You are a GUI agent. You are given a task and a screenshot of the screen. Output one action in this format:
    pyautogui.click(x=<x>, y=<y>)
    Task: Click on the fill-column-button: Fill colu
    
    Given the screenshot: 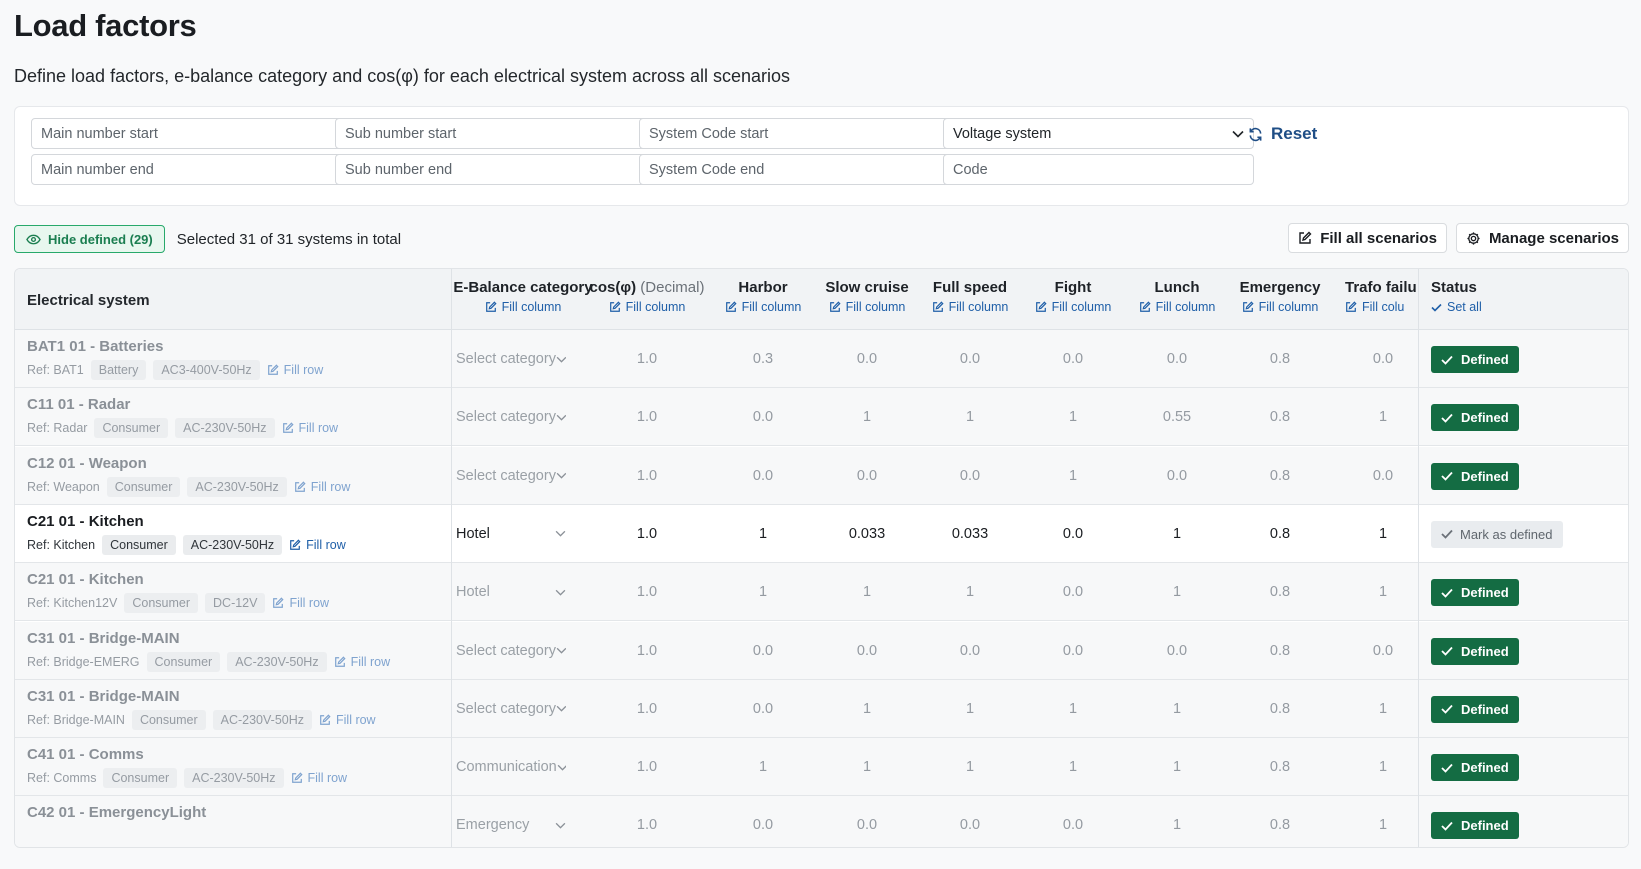 What is the action you would take?
    pyautogui.click(x=1381, y=307)
    